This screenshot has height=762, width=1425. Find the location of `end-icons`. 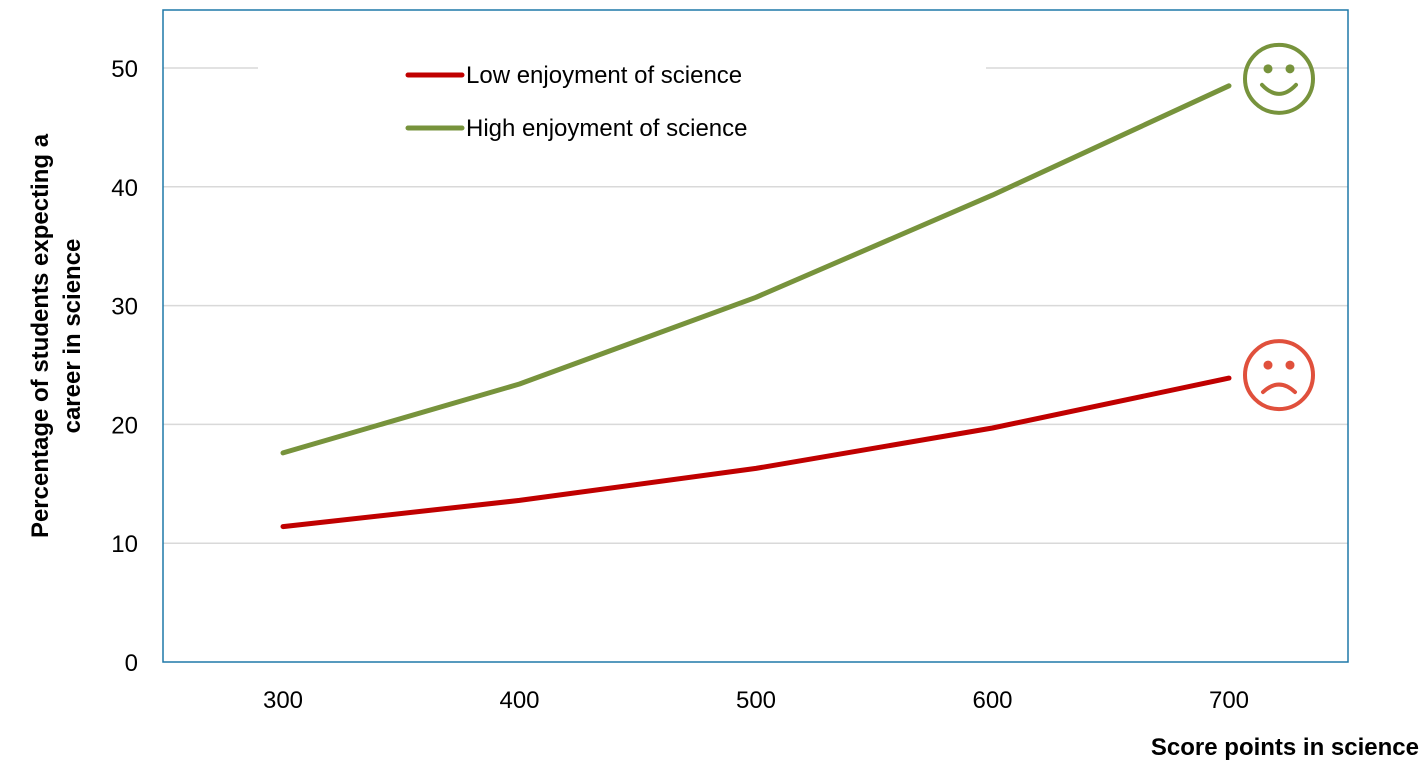

end-icons is located at coordinates (1279, 227).